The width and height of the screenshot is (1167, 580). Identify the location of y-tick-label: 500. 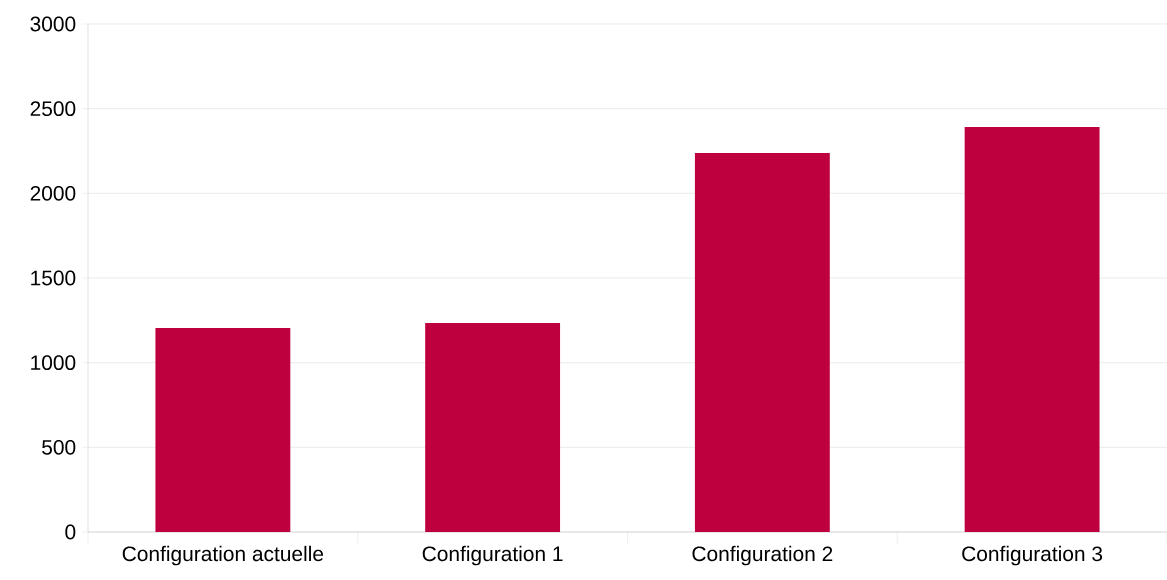
(59, 447).